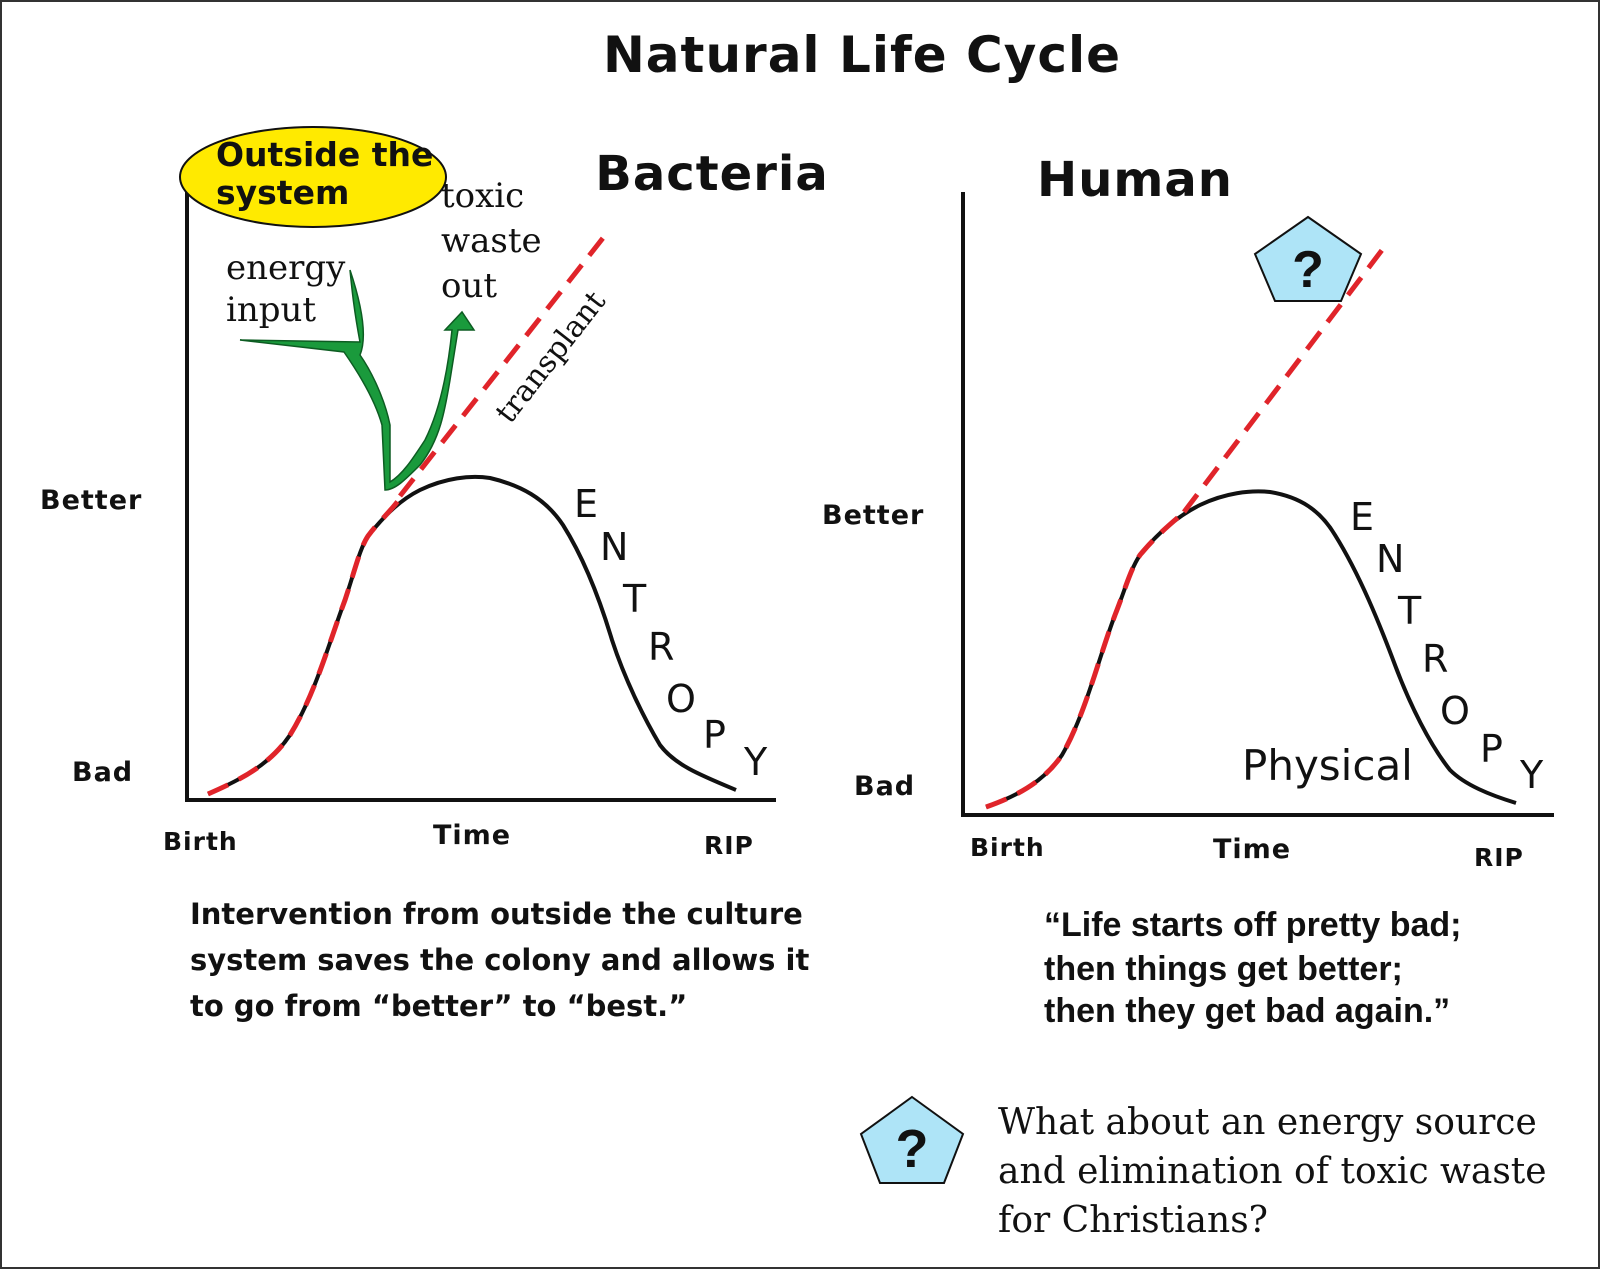  I want to click on footer-question-pentagon-icon, so click(912, 1139).